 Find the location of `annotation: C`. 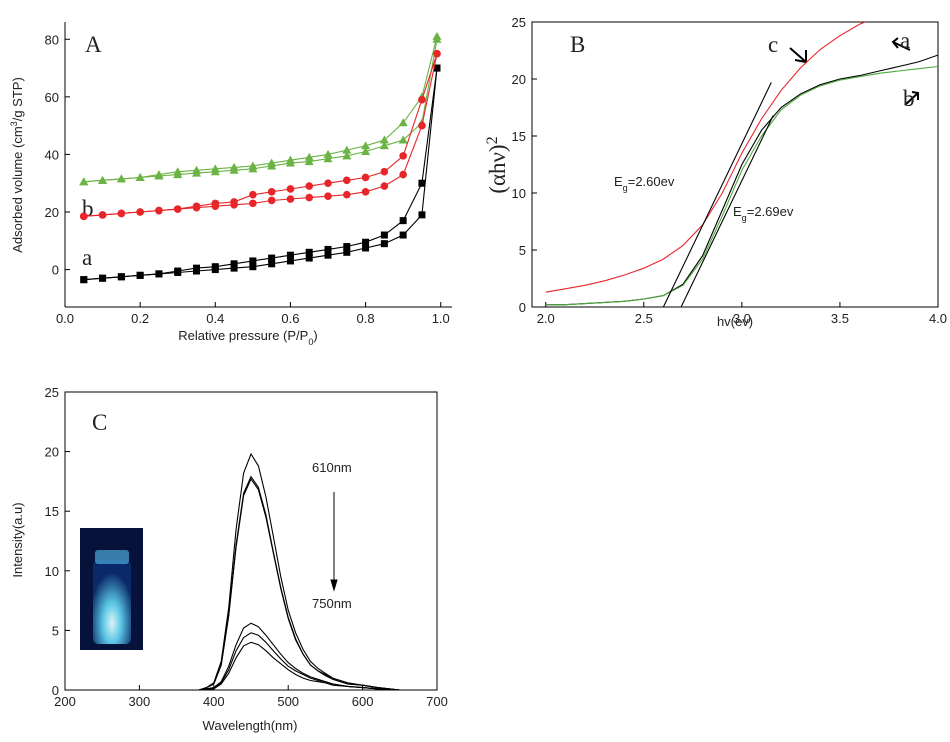

annotation: C is located at coordinates (99, 422).